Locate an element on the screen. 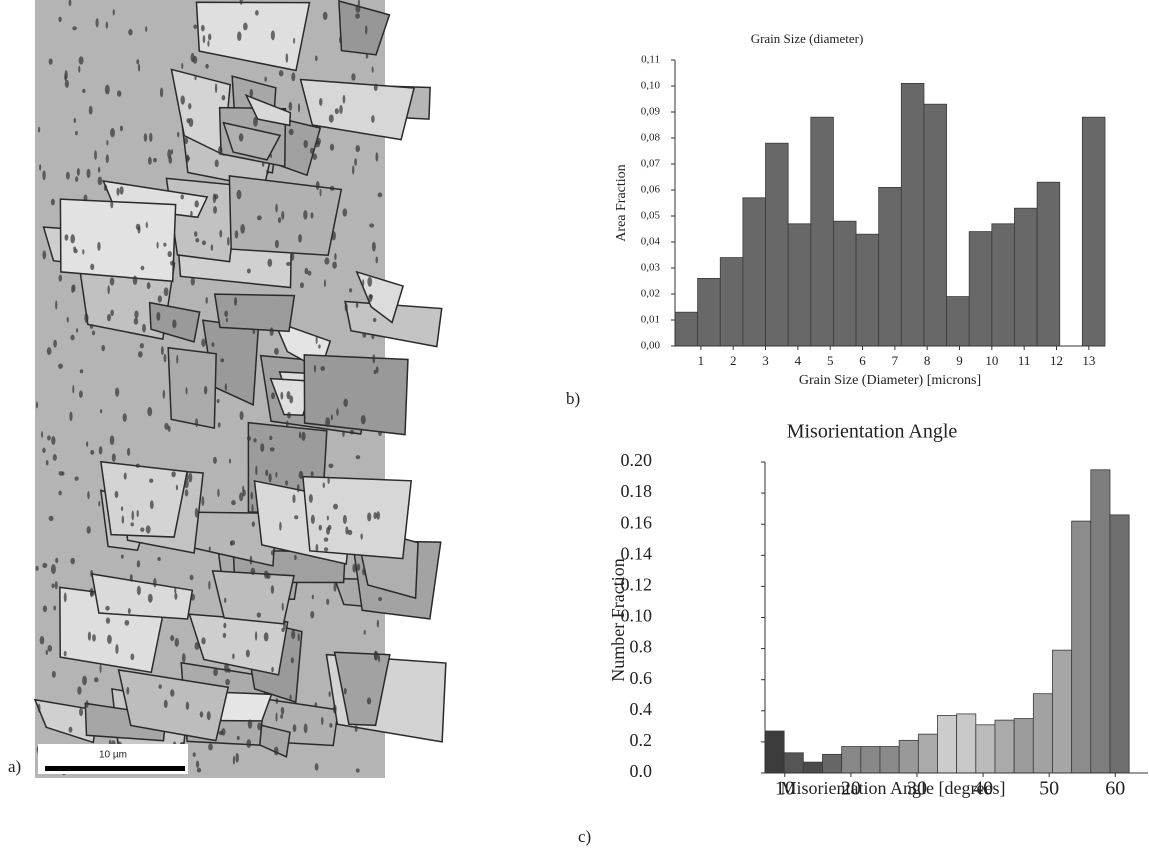  y-tick-label: 0.4 is located at coordinates (641, 709).